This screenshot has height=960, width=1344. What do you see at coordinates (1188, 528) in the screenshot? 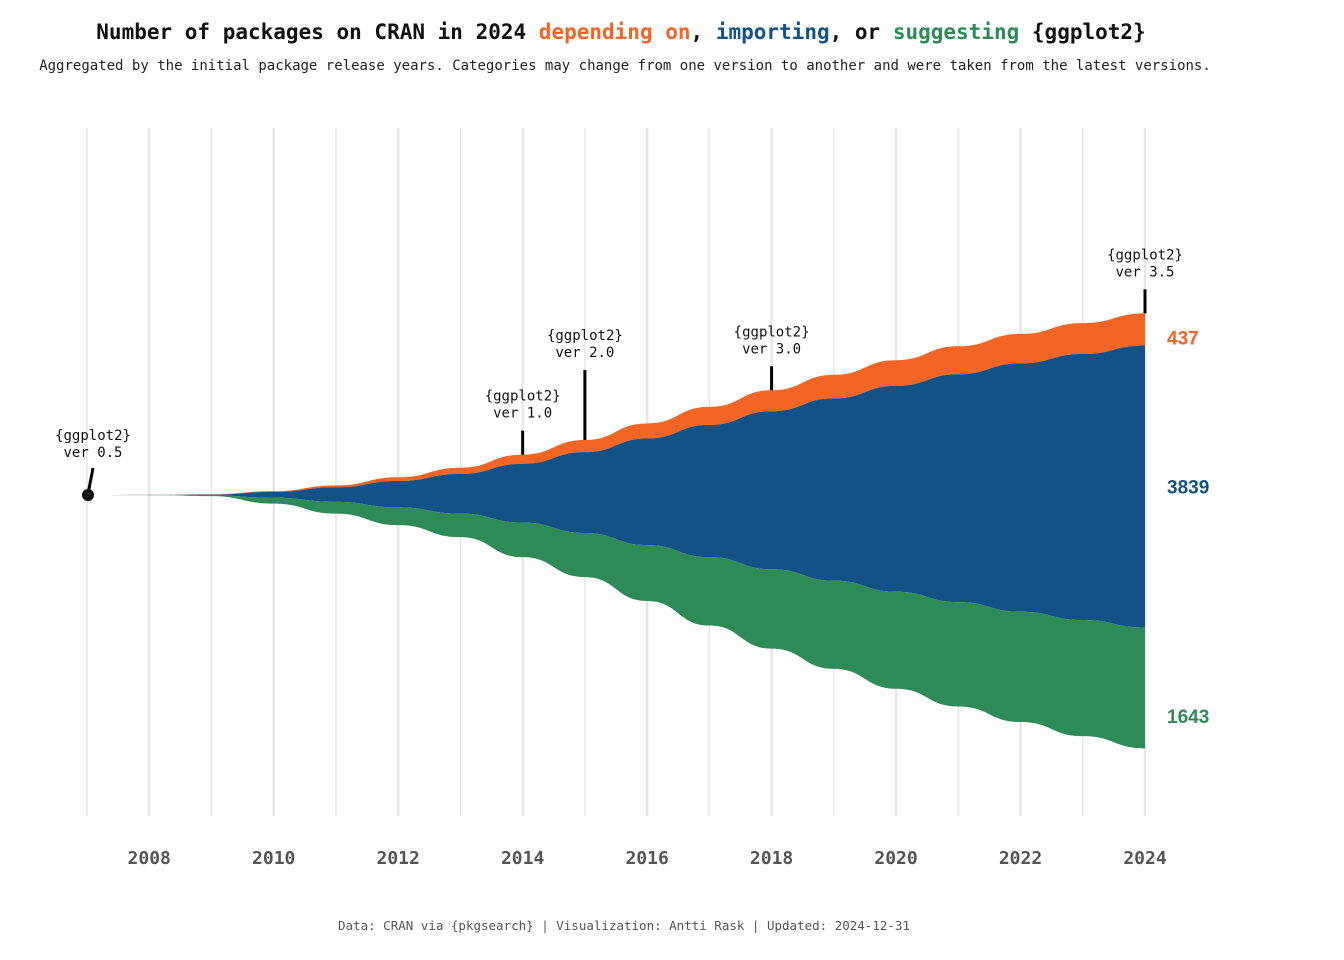
I see `end-labels: 437 3839 1643` at bounding box center [1188, 528].